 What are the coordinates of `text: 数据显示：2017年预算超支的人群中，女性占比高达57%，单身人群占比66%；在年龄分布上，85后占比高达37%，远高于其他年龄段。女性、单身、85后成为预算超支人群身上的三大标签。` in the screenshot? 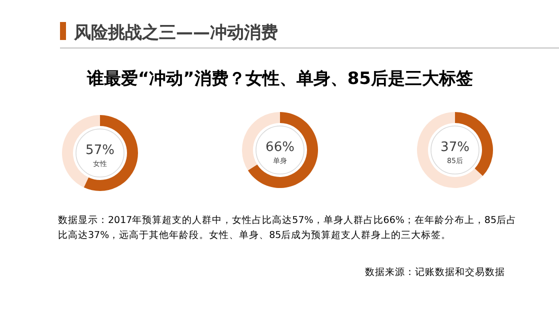 It's located at (288, 228).